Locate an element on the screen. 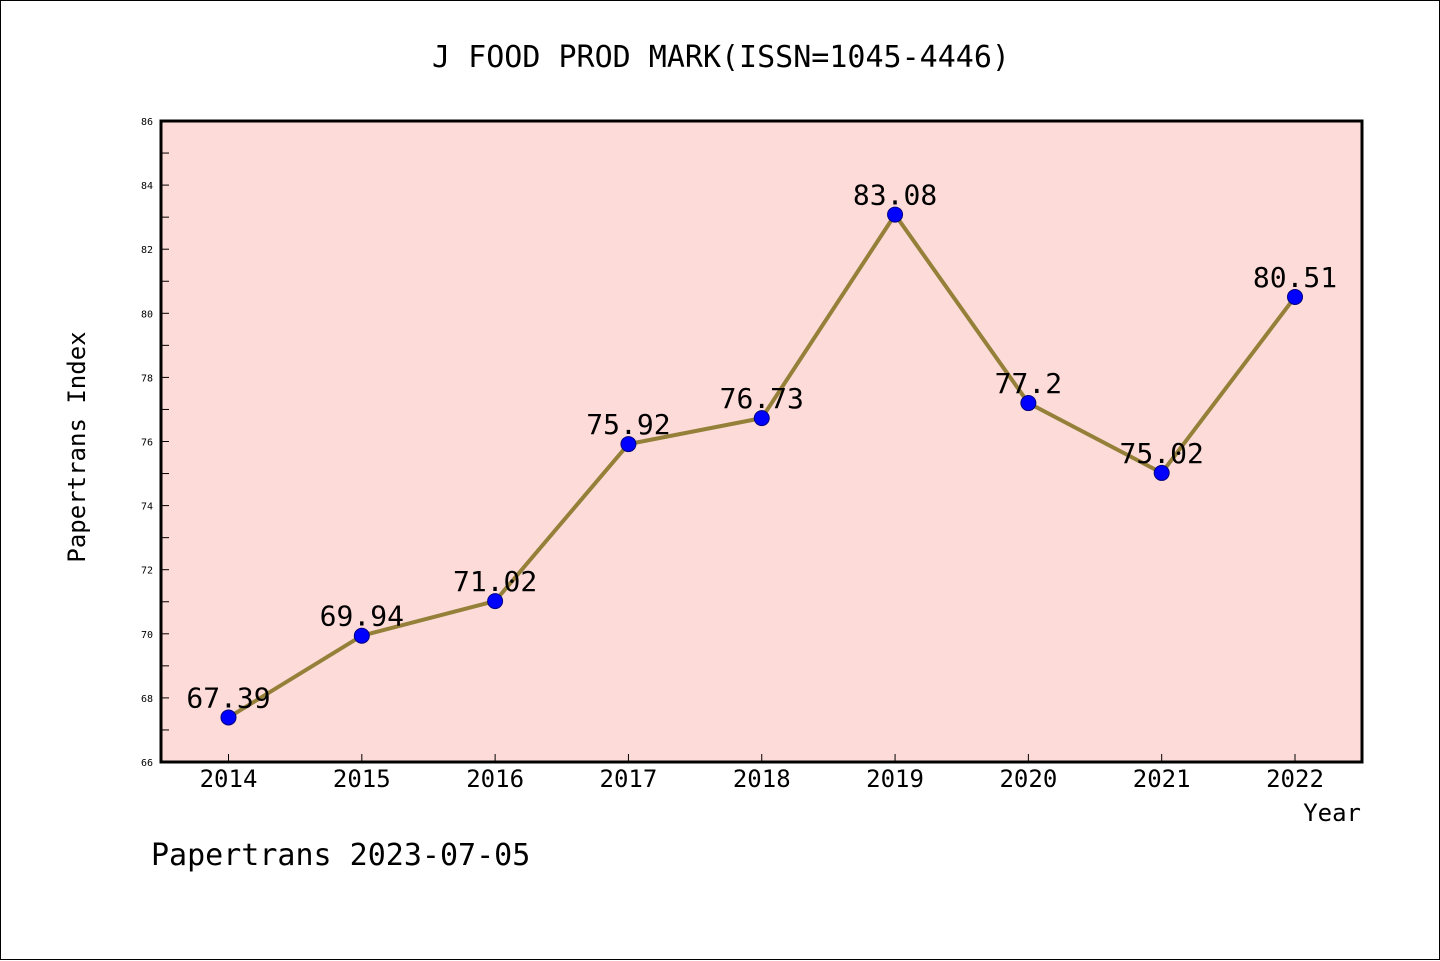 This screenshot has width=1440, height=961. x-tick-label: 2022 is located at coordinates (1295, 779).